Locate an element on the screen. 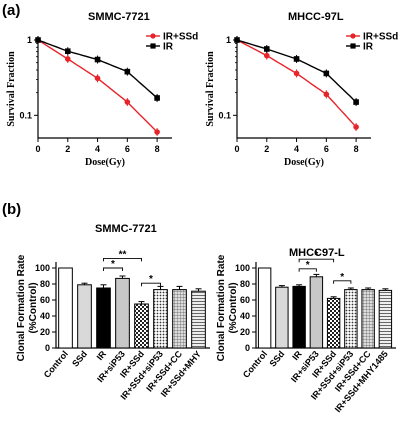  axes is located at coordinates (104, 87).